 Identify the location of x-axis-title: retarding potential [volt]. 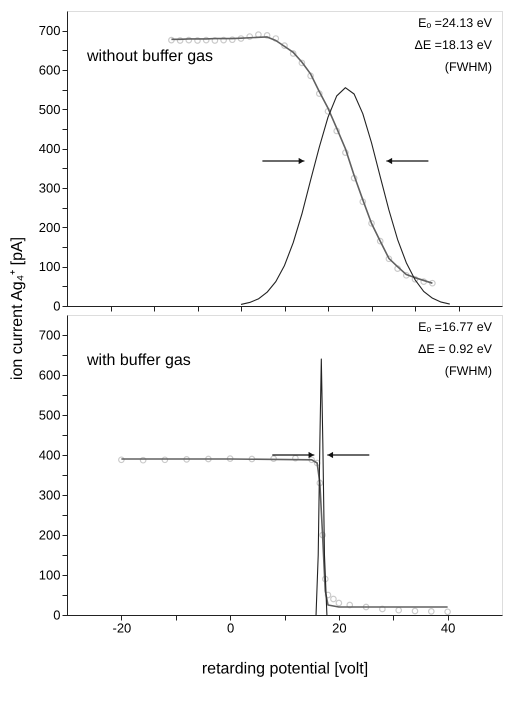
(285, 669).